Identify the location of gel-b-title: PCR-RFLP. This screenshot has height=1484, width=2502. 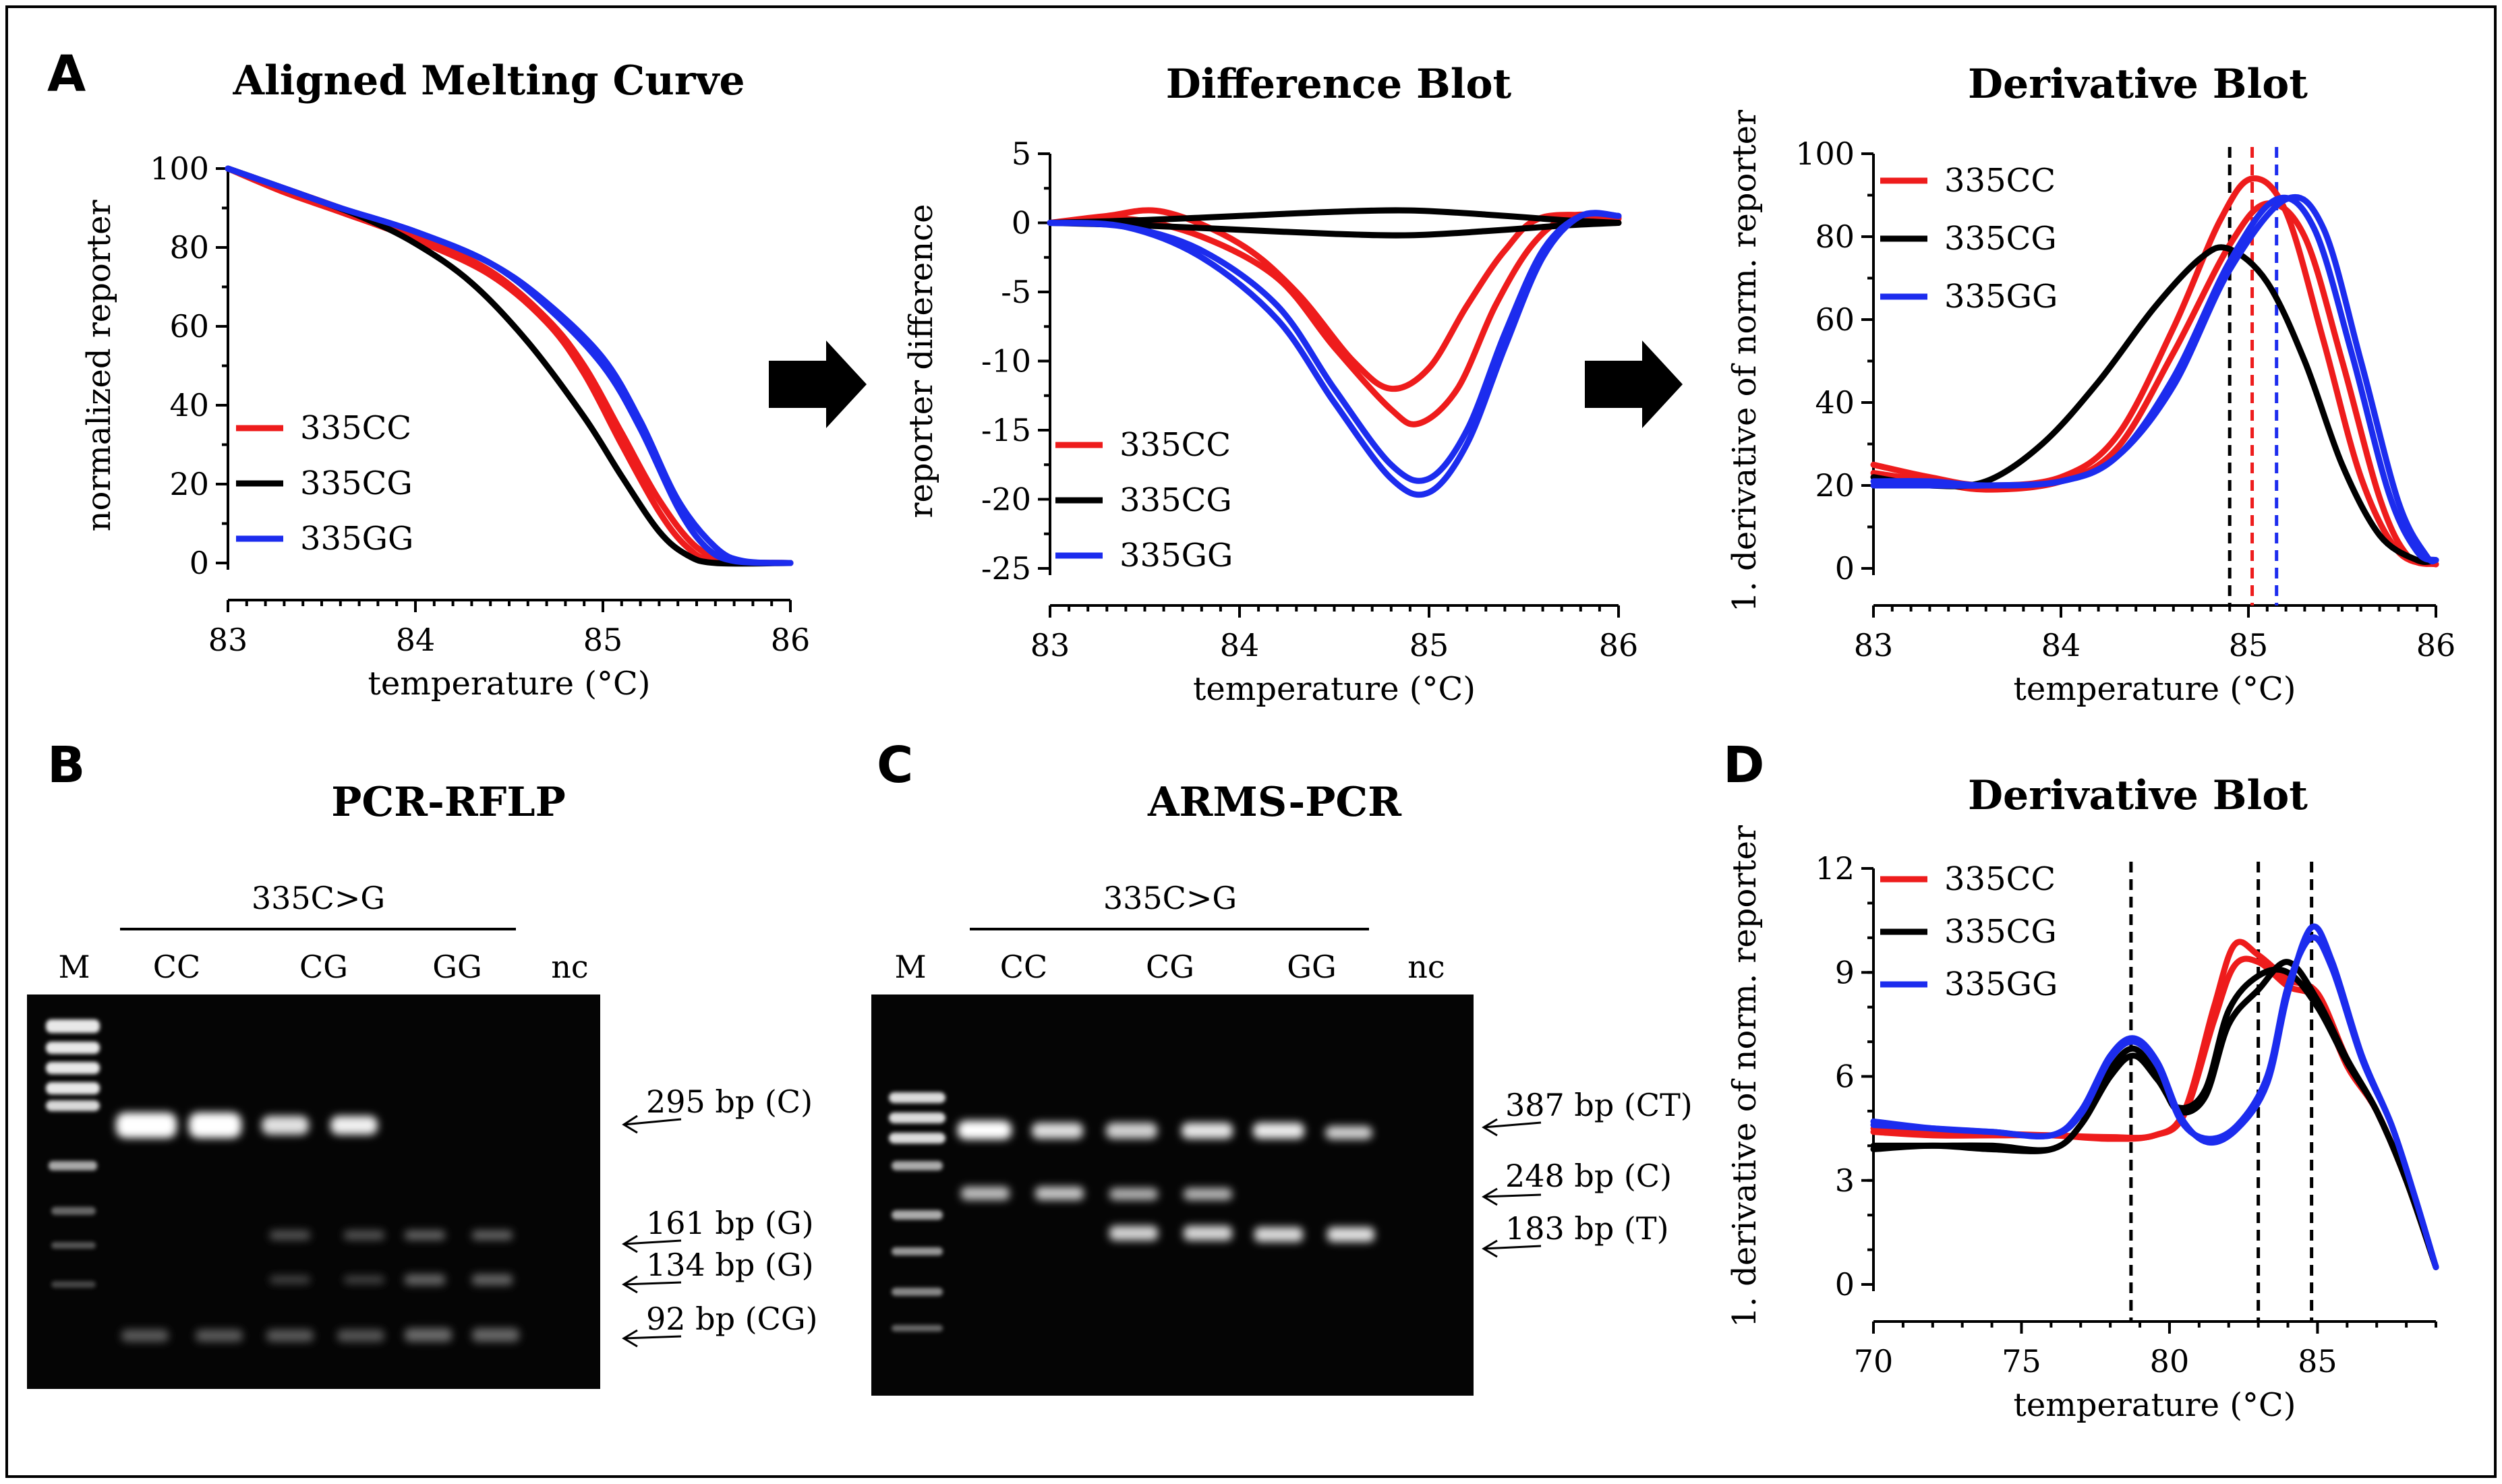
(448, 802).